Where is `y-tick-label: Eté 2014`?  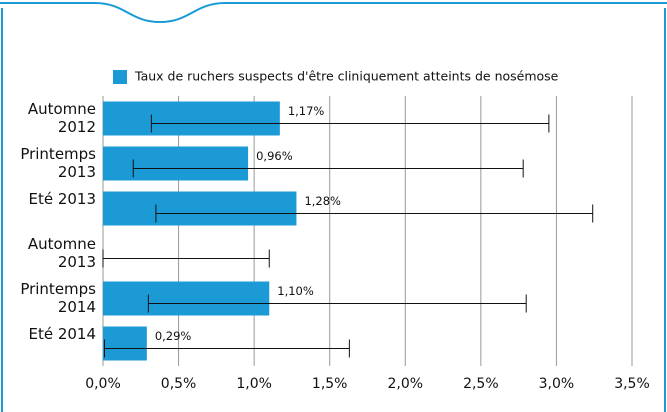
y-tick-label: Eté 2014 is located at coordinates (62, 333).